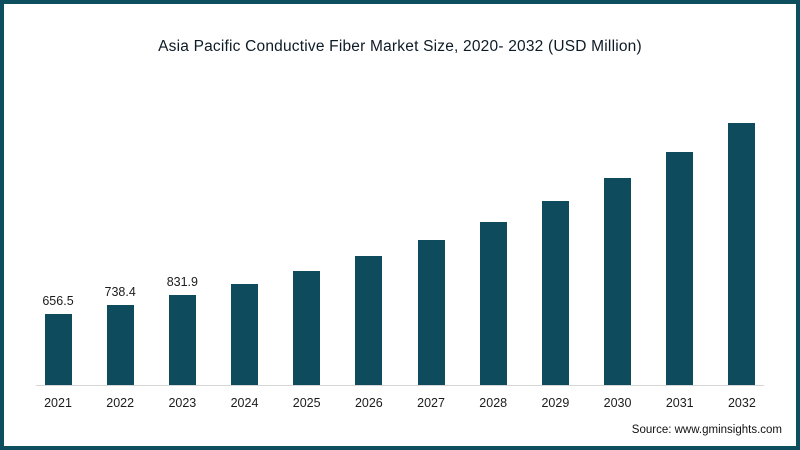  I want to click on x-tick-label: 2032, so click(741, 403).